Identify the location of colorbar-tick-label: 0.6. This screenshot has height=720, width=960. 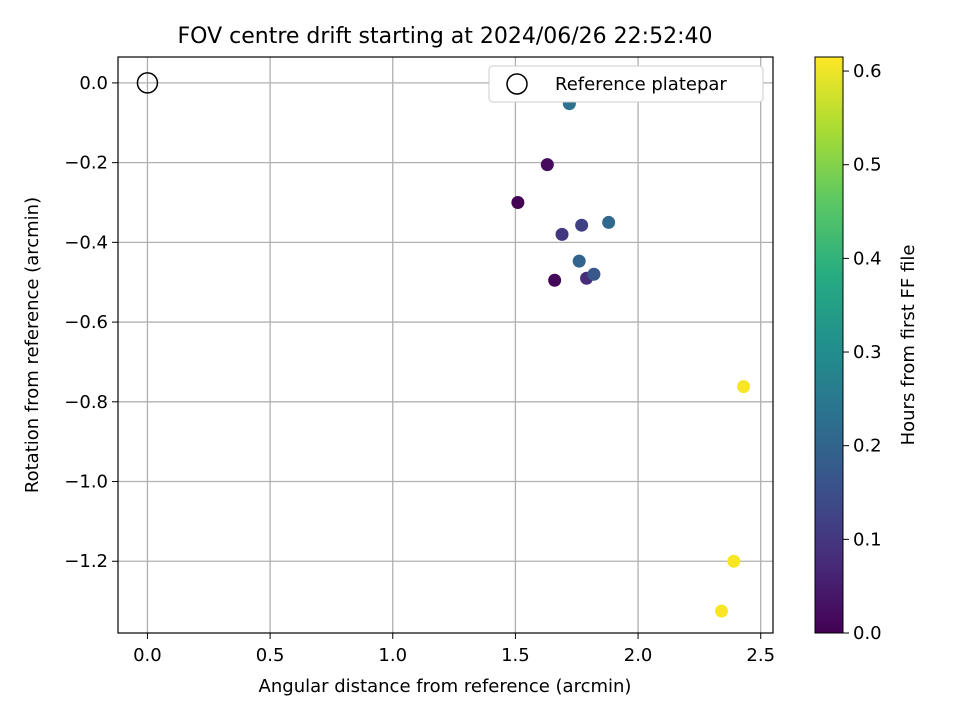
(867, 71).